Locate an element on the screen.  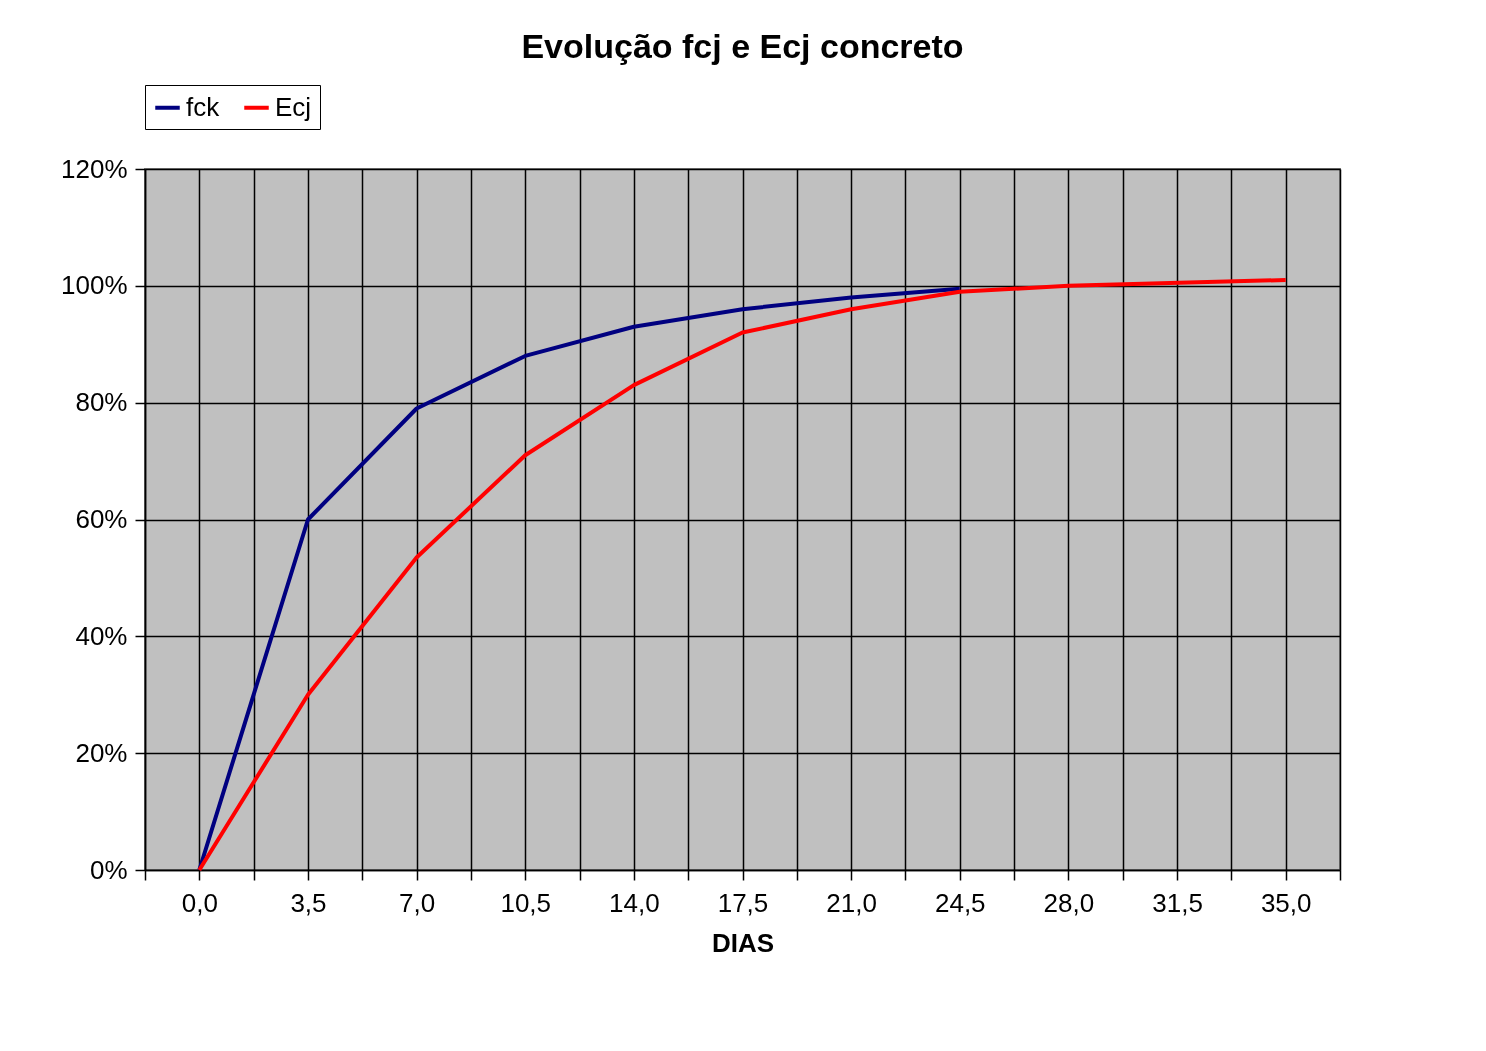
y-tick-label: 80% is located at coordinates (101, 402).